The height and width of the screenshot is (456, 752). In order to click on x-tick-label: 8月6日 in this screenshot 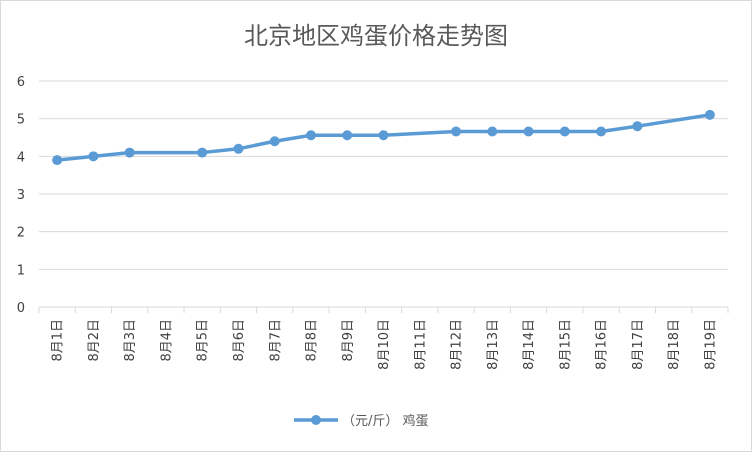, I will do `click(239, 340)`.